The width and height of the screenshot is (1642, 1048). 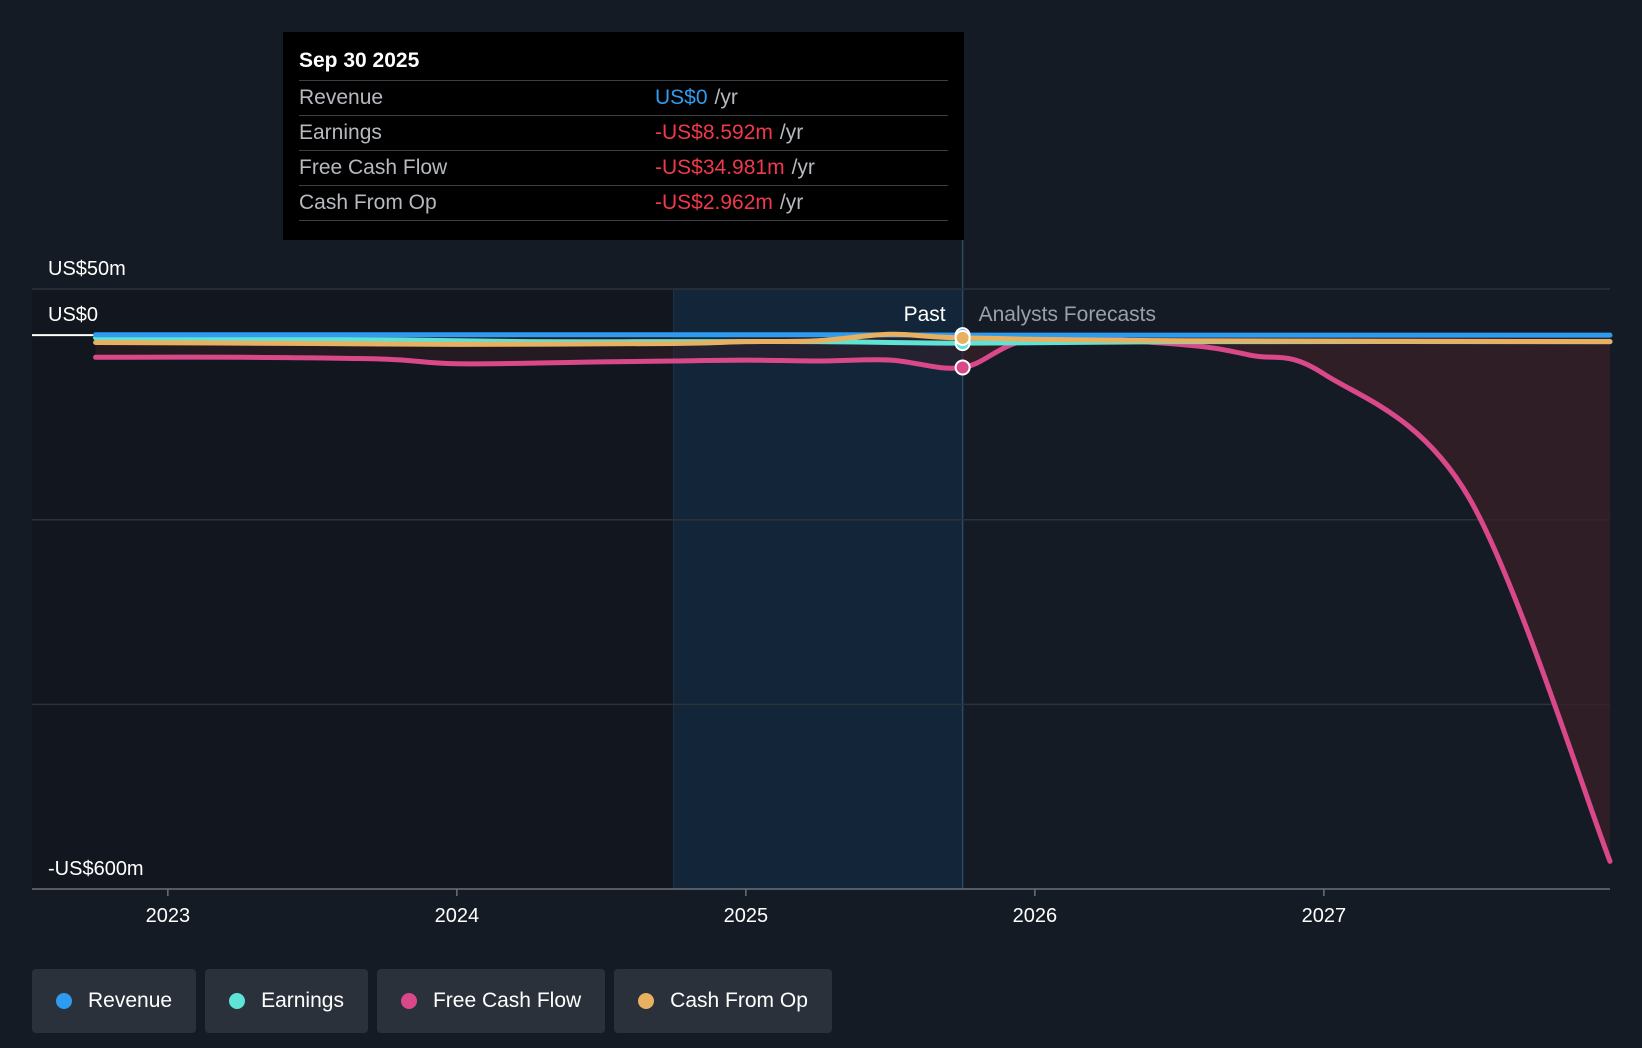 I want to click on x-tick-label: 2024, so click(x=457, y=916).